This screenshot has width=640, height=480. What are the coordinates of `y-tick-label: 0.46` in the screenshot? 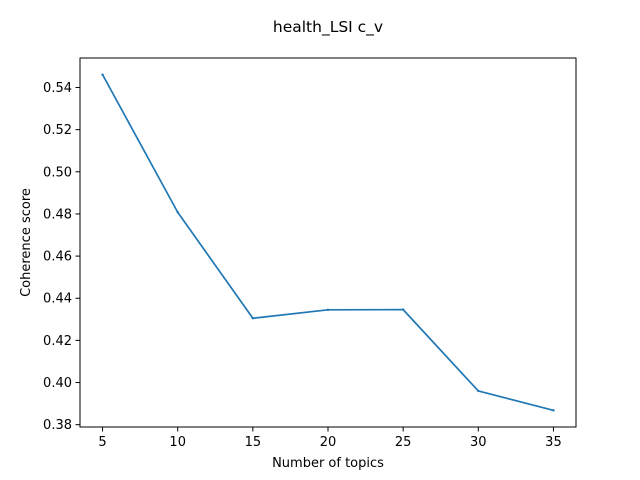 It's located at (57, 257).